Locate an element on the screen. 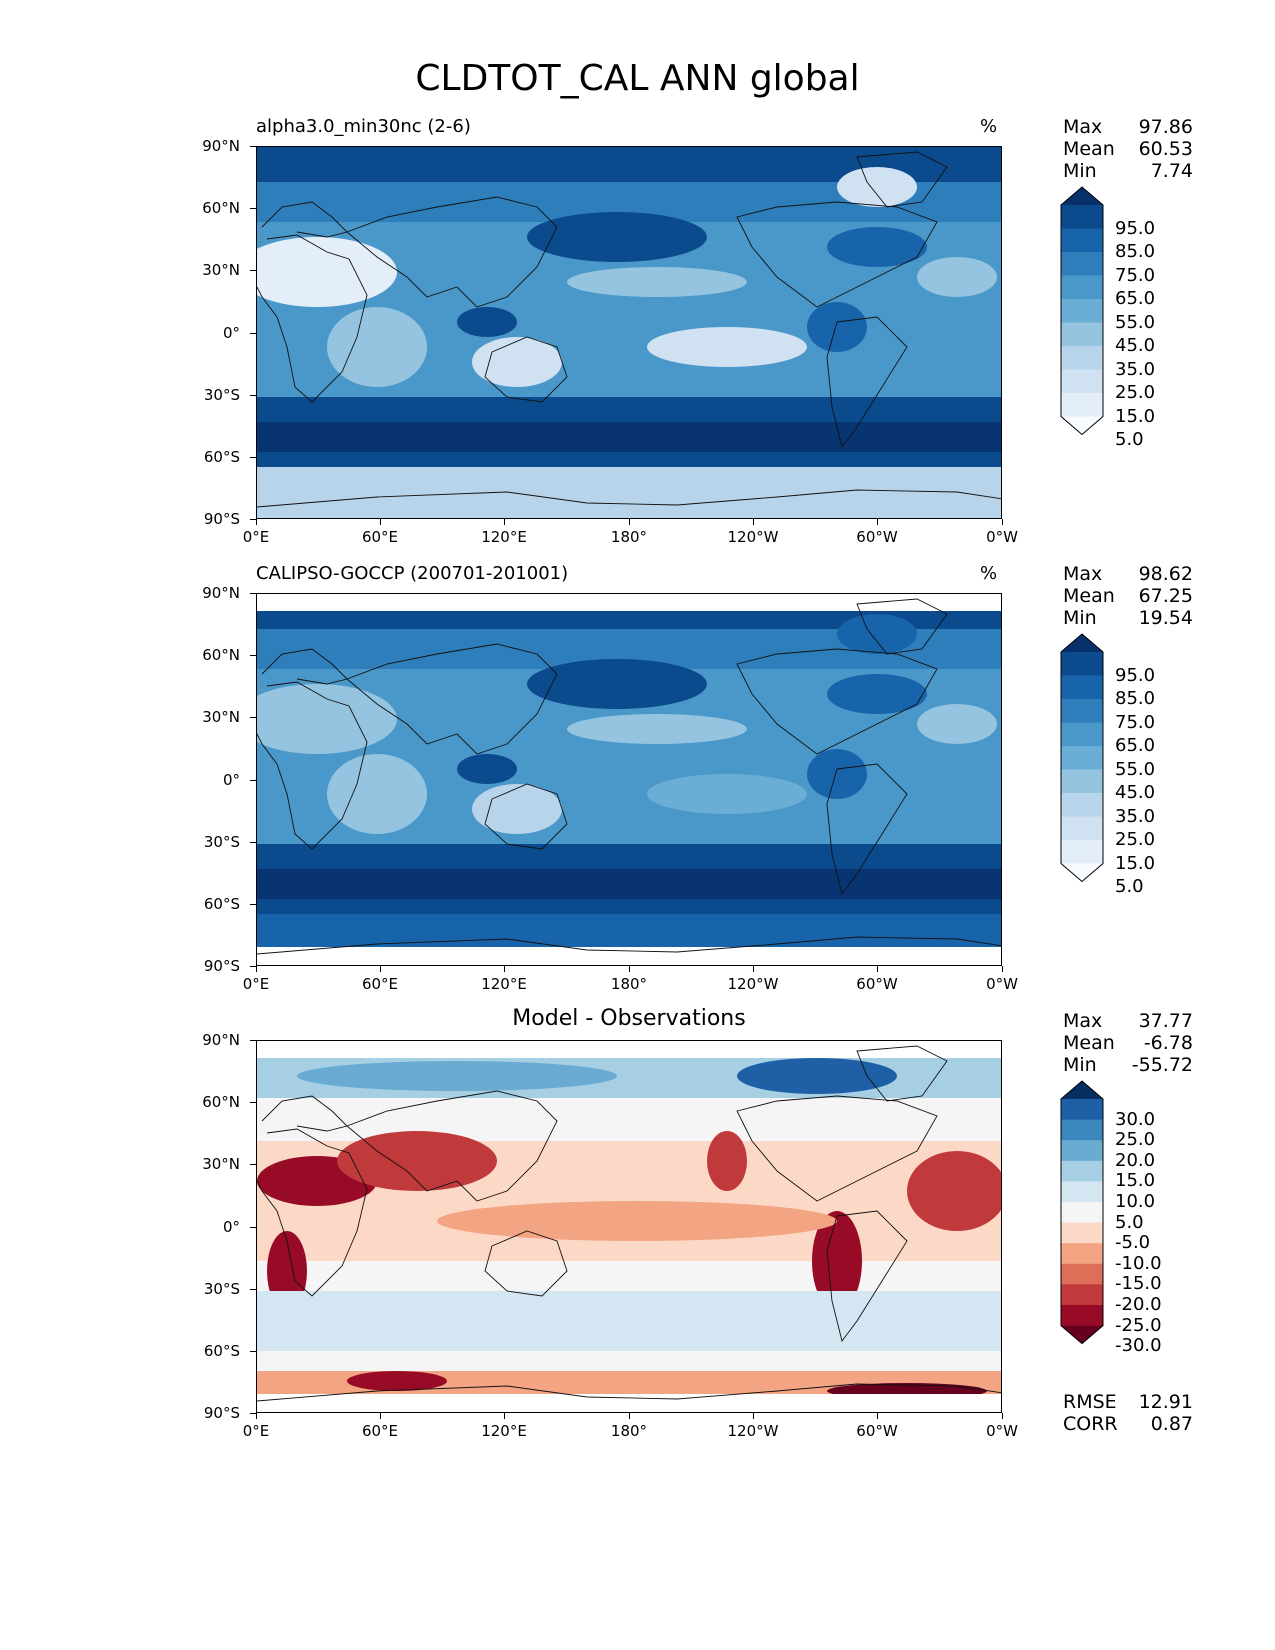 The image size is (1275, 1650). lon-tick-label: 0°W is located at coordinates (1002, 537).